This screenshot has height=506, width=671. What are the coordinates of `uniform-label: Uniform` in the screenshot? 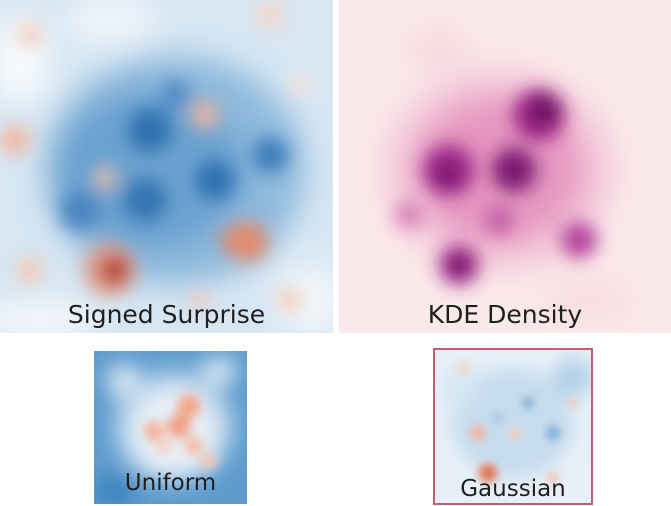 It's located at (170, 483).